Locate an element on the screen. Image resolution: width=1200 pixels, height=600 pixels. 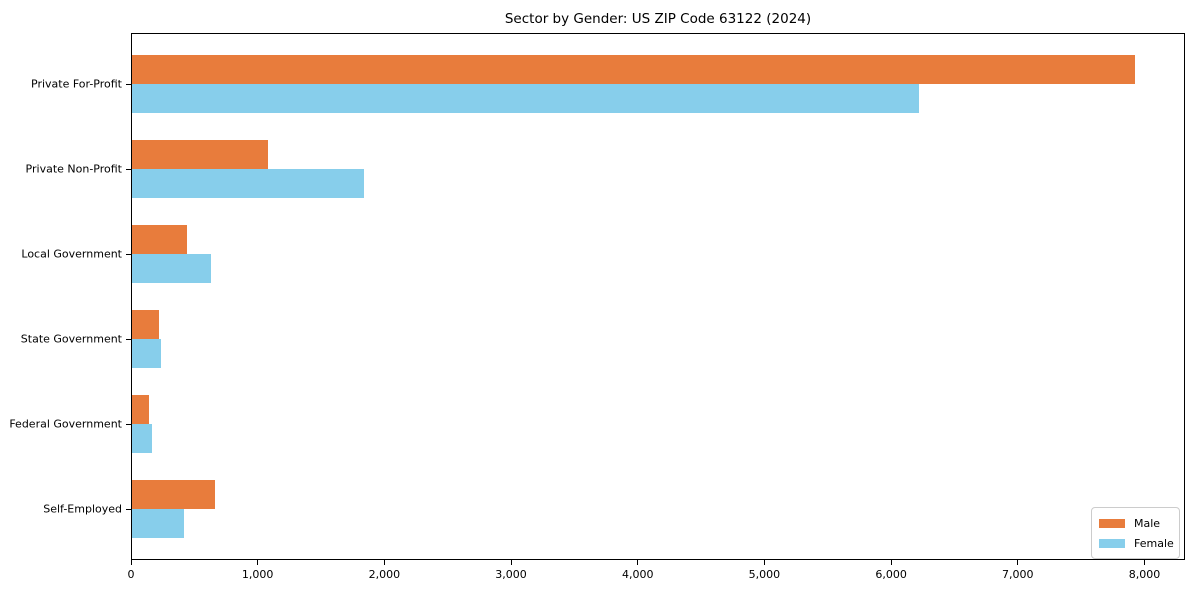
legend-label-male: Male is located at coordinates (1147, 523).